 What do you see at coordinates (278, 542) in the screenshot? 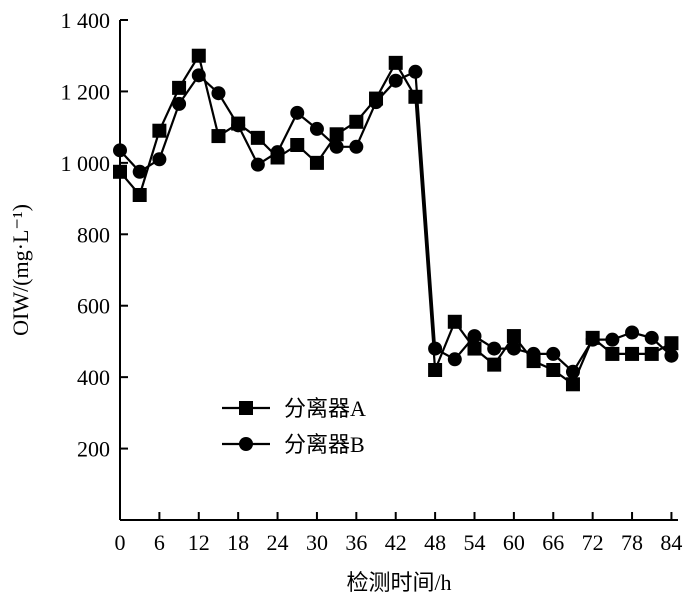
I see `x-tick-label: 24` at bounding box center [278, 542].